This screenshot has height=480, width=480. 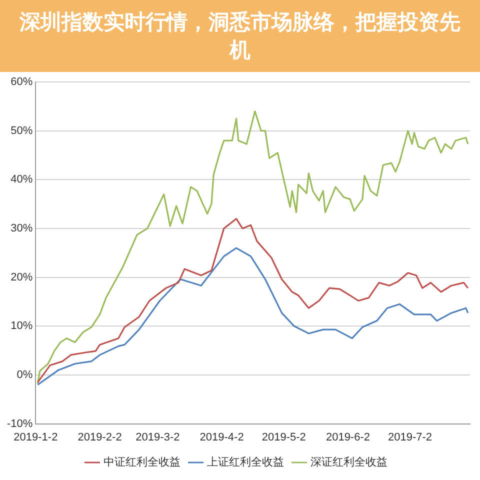 I want to click on x-tick-label: 2019-7-2, so click(x=410, y=437).